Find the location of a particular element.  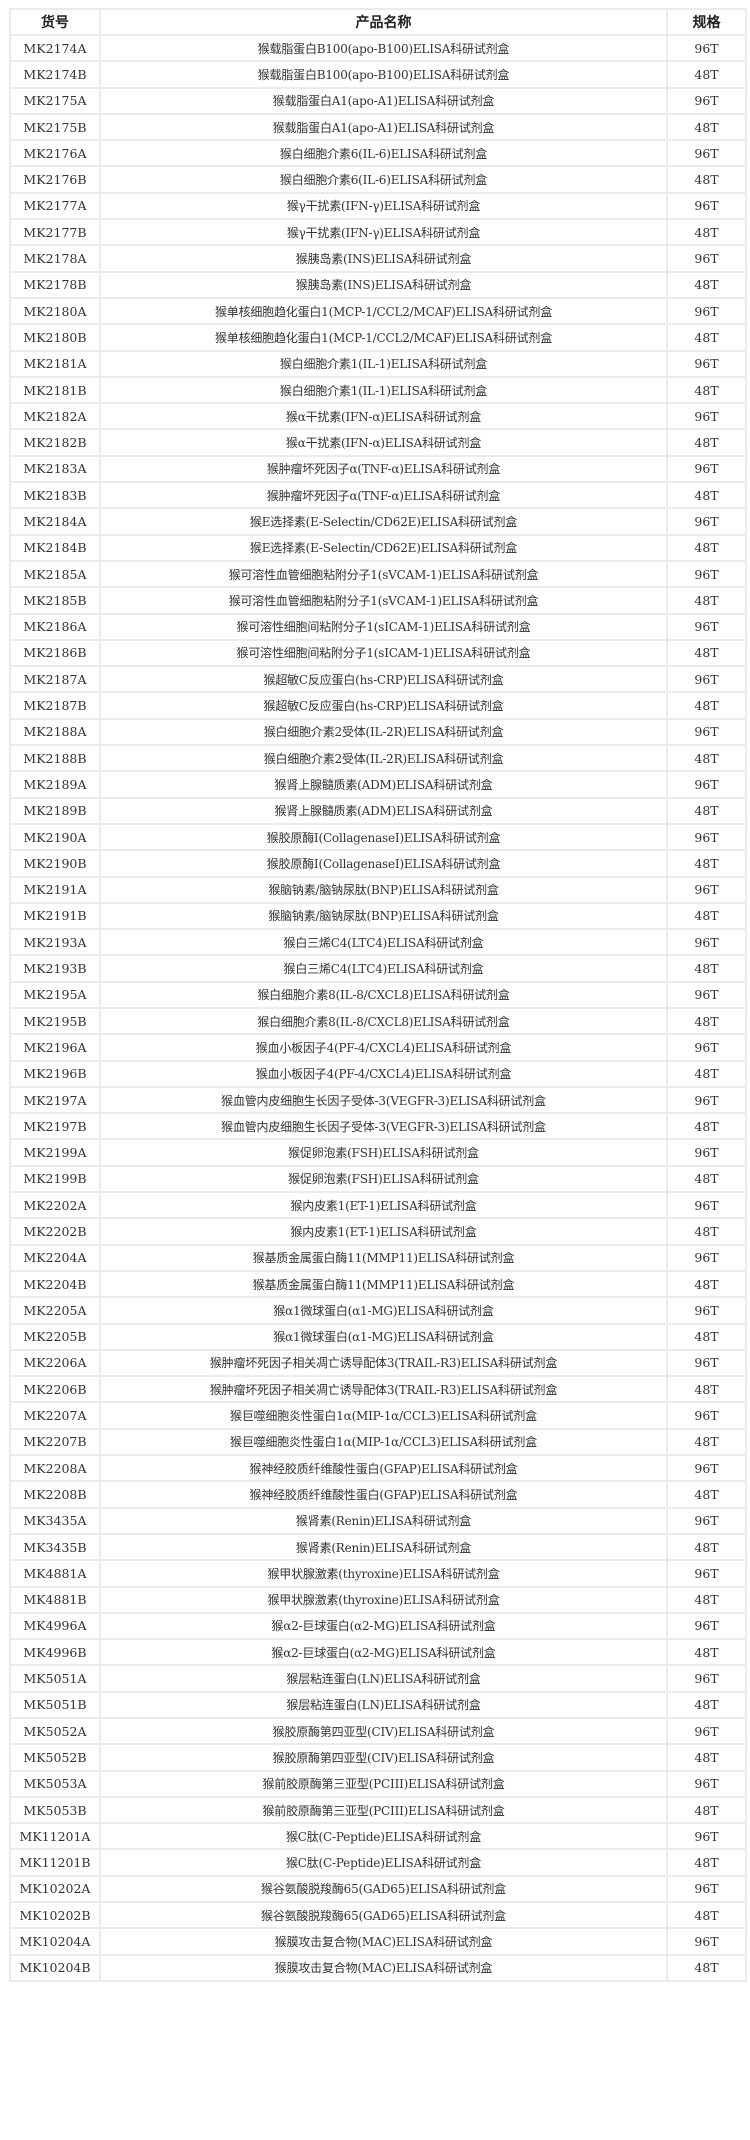

product-name-cell: 猴前胶原酶第三亚型(PCIII)ELISA科研试剂盒 is located at coordinates (383, 1810).